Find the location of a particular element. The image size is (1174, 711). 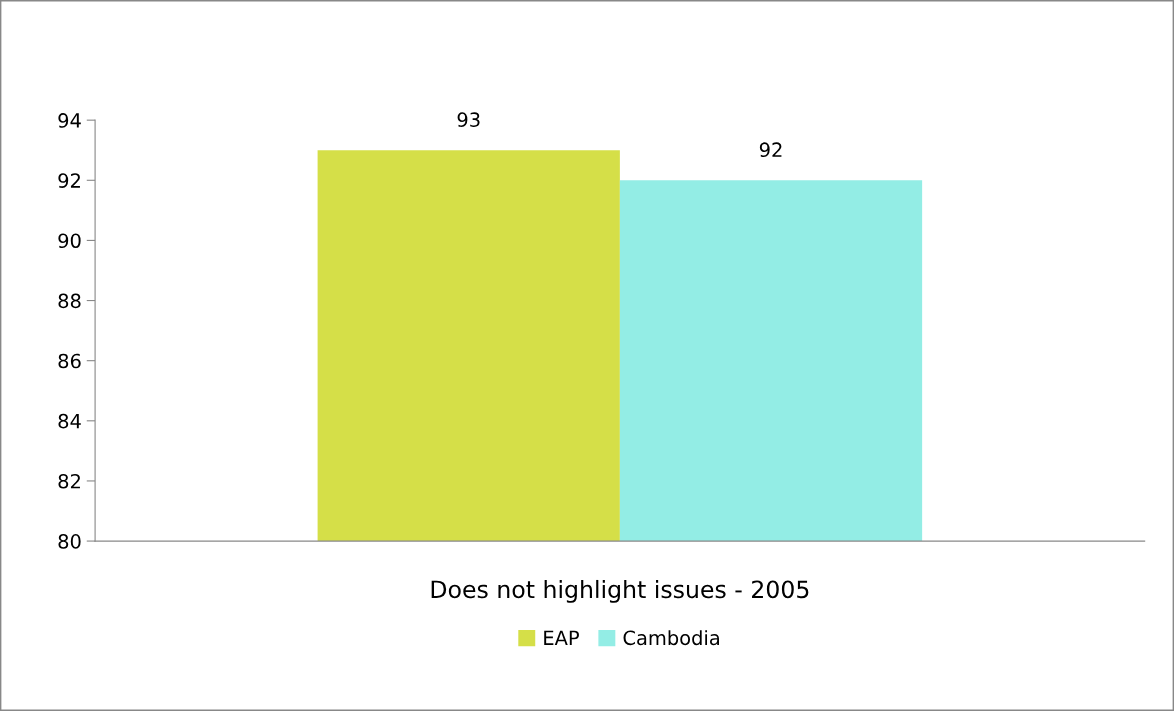

legend-label: EAP is located at coordinates (561, 637).